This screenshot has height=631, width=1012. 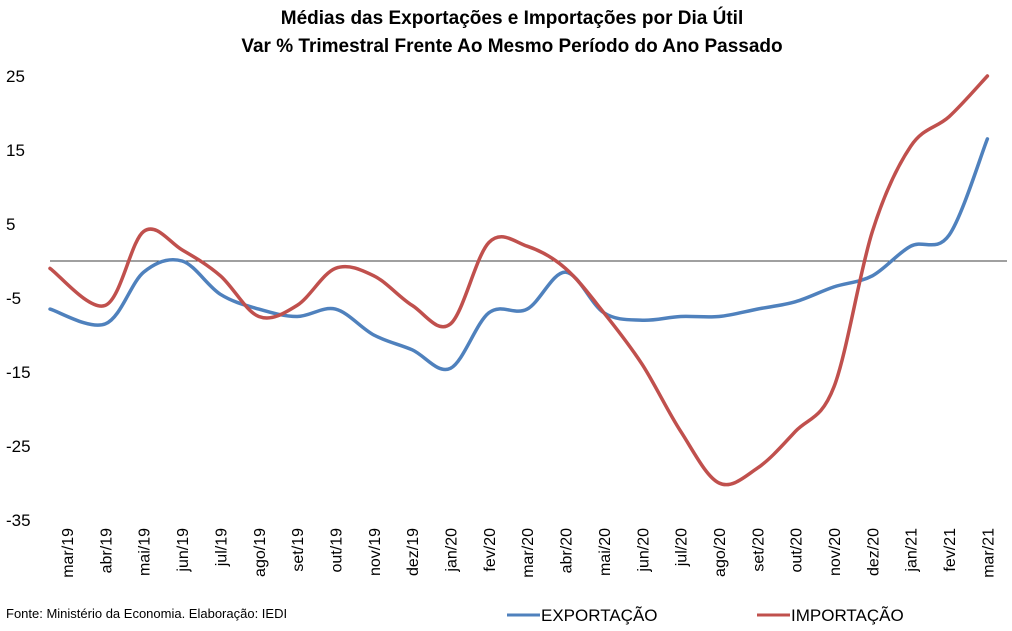 What do you see at coordinates (758, 550) in the screenshot?
I see `x-tick-label: set/20` at bounding box center [758, 550].